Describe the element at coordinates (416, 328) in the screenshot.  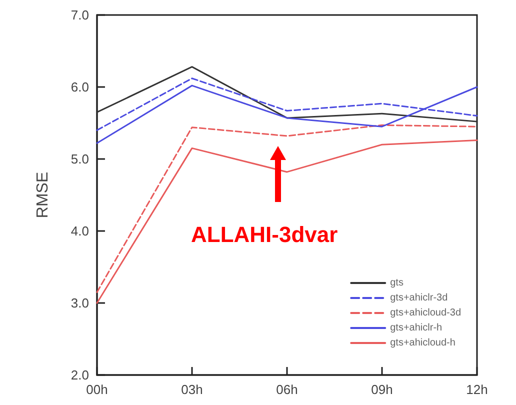
I see `legend-label: gts+ahiclr-h` at that location.